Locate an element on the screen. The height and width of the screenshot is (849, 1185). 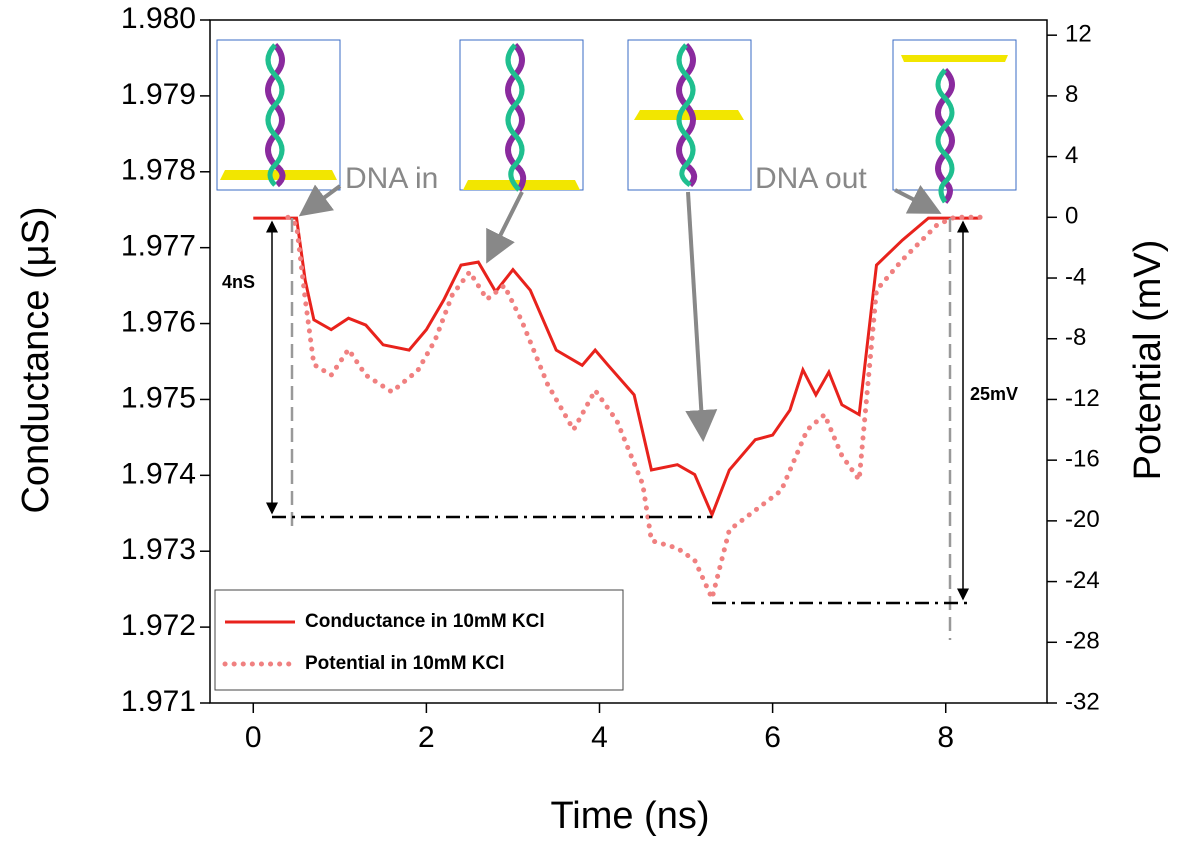
y2-tick-label: -28 is located at coordinates (1082, 641).